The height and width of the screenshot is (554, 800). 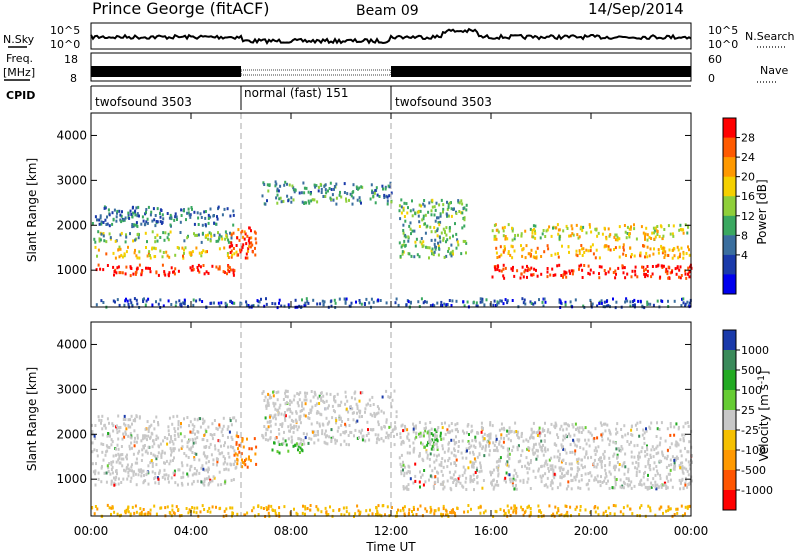 I want to click on colorbar-tick-label: 4, so click(x=744, y=255).